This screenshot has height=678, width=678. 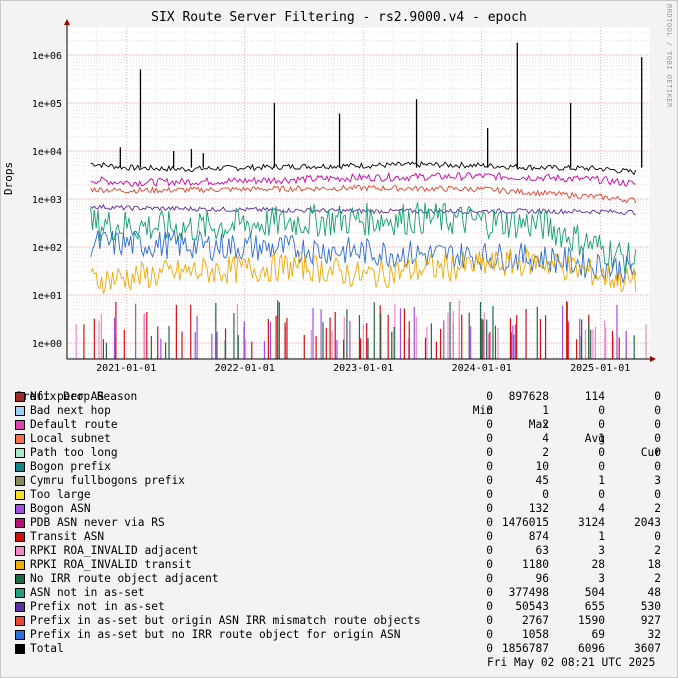 I want to click on y-tick-label: 1e+06, so click(x=47, y=56).